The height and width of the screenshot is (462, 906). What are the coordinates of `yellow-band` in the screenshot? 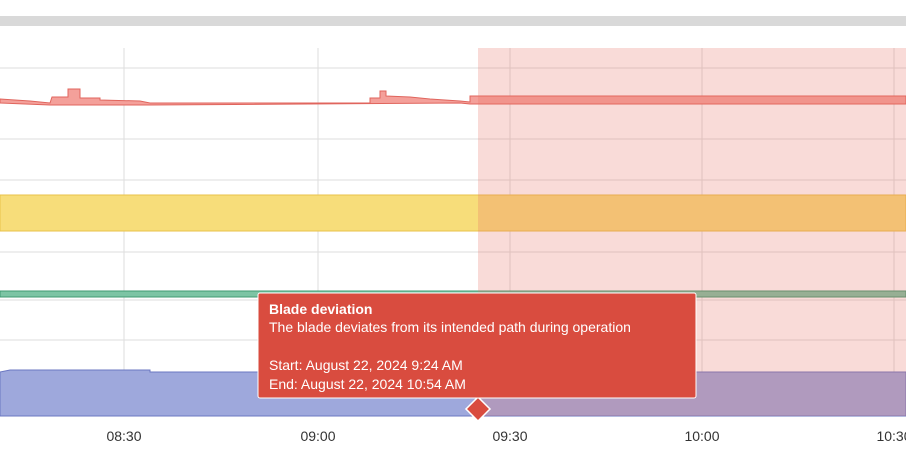 It's located at (453, 213).